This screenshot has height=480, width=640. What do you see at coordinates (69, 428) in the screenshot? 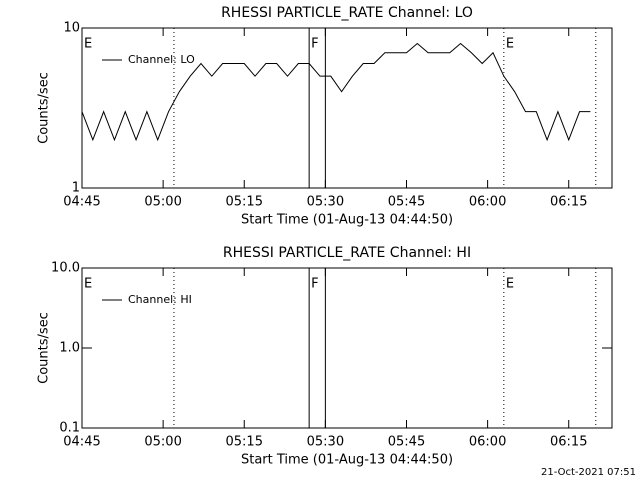
I see `y-tick-label: 0.1` at bounding box center [69, 428].